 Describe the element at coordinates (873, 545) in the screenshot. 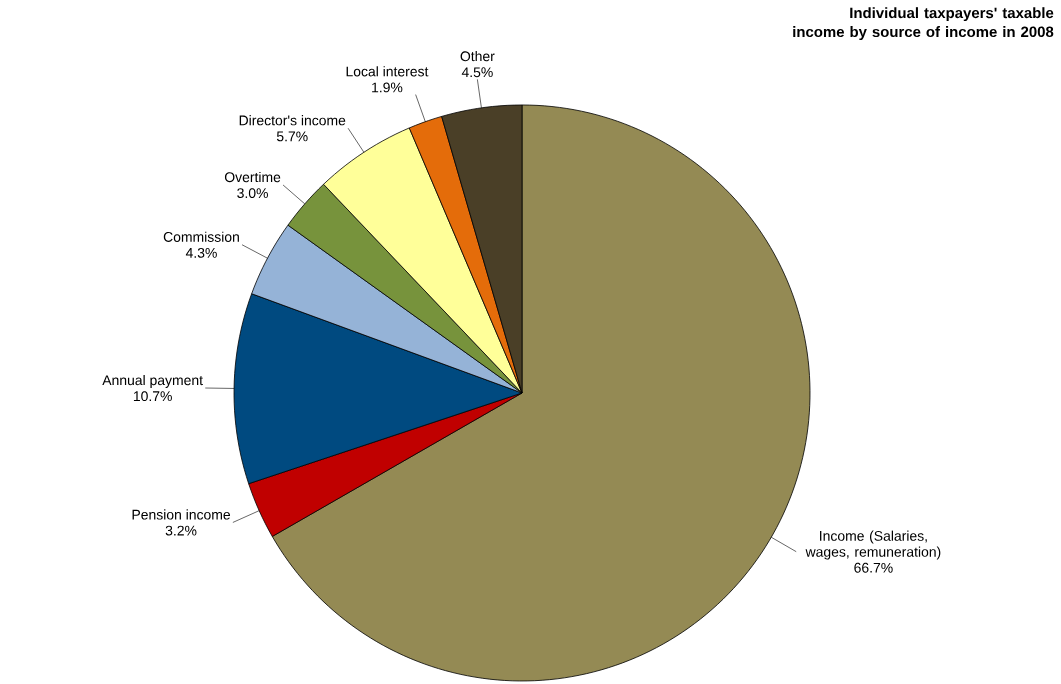

I see `slice-label: Income (Salaries, wages, remuneration)` at that location.